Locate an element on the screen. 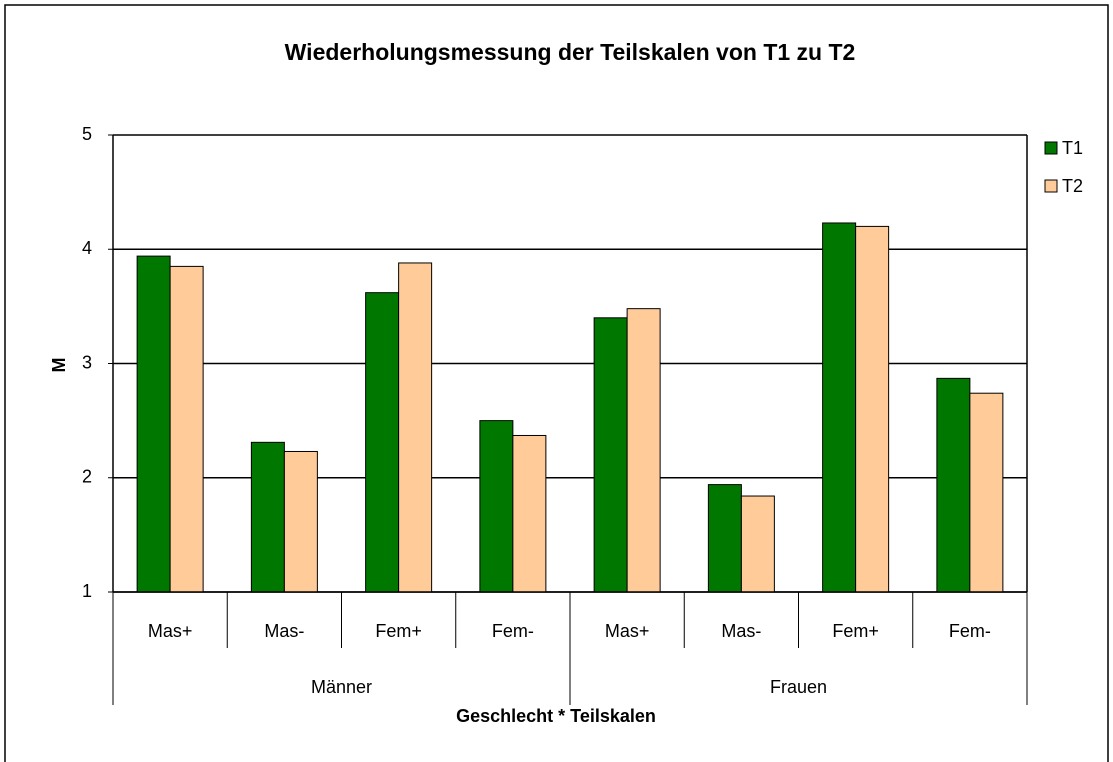  group-label: Männer is located at coordinates (341, 687).